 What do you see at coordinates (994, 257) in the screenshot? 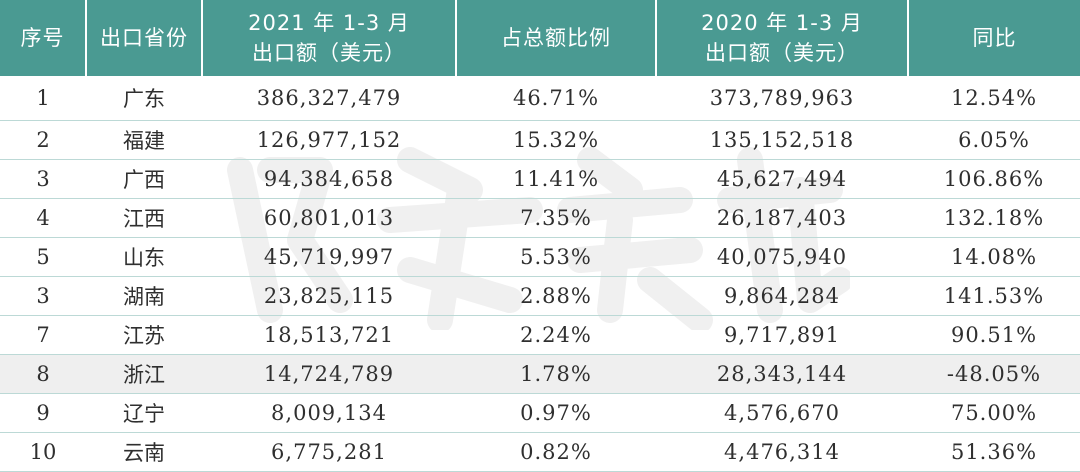
I see `cell-yoy: 14.08%` at bounding box center [994, 257].